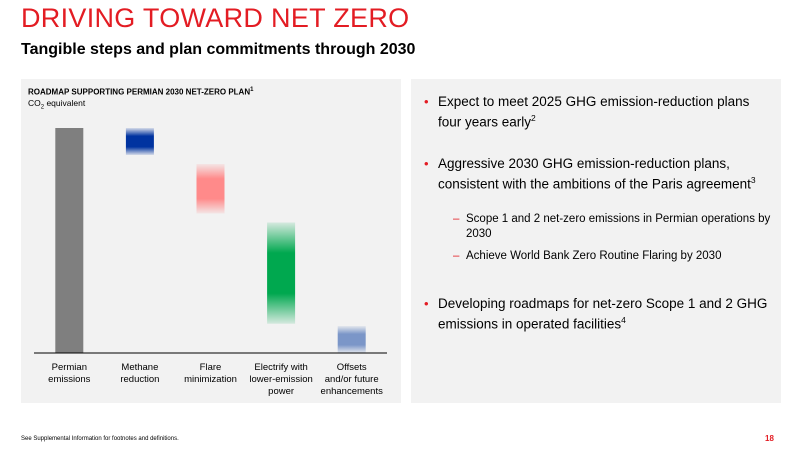 The image size is (800, 450). What do you see at coordinates (69, 367) in the screenshot?
I see `category-label: Permian` at bounding box center [69, 367].